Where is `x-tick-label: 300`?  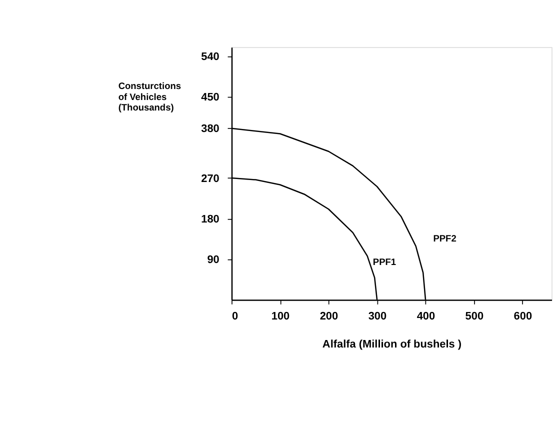 x-tick-label: 300 is located at coordinates (377, 316).